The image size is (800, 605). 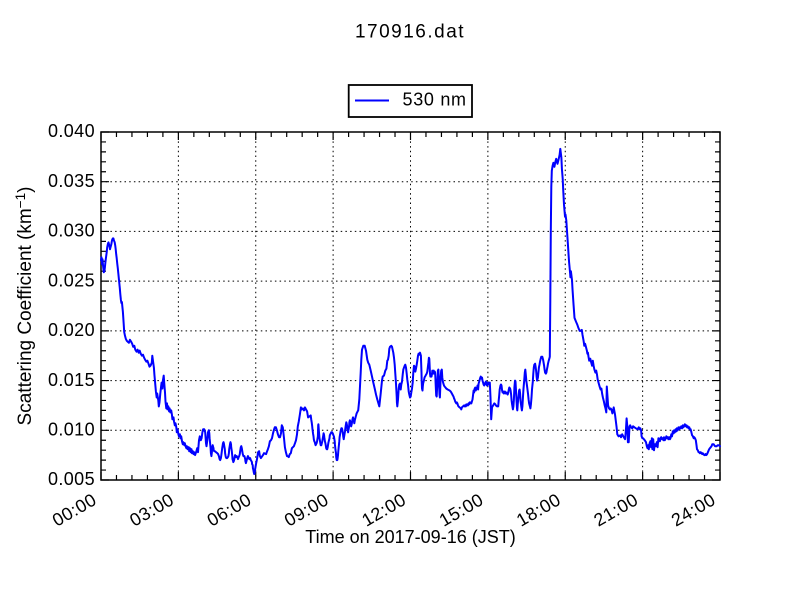 What do you see at coordinates (71, 280) in the screenshot?
I see `svg-text: 0.025` at bounding box center [71, 280].